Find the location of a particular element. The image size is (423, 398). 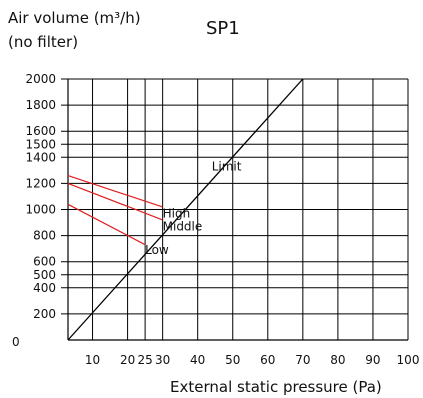

y-tick-label: 1000 is located at coordinates (40, 210).